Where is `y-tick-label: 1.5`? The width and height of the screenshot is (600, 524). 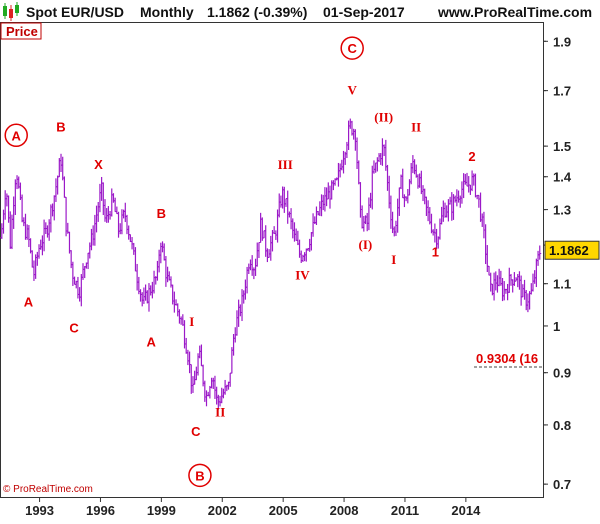
y-tick-label: 1.5 is located at coordinates (562, 146).